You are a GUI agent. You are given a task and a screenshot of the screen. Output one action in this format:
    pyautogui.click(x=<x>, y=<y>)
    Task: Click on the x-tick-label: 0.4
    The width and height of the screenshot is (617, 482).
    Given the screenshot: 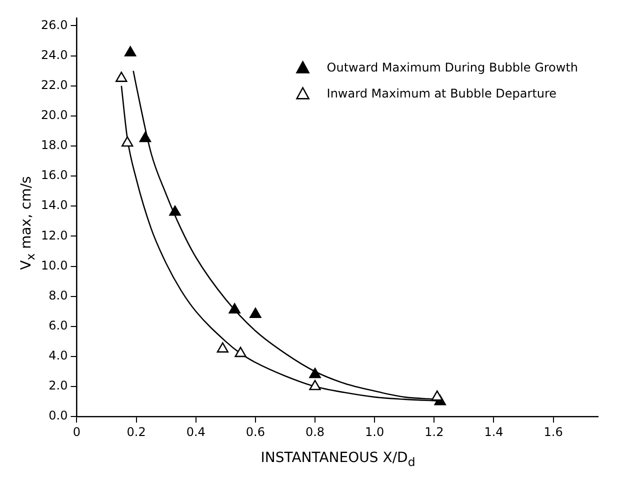 What is the action you would take?
    pyautogui.click(x=196, y=431)
    